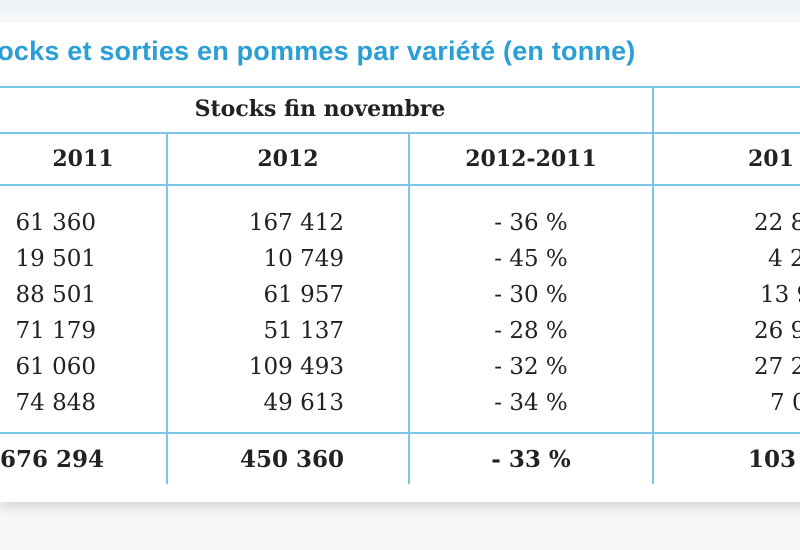  What do you see at coordinates (777, 367) in the screenshot?
I see `cell-next: 27 2` at bounding box center [777, 367].